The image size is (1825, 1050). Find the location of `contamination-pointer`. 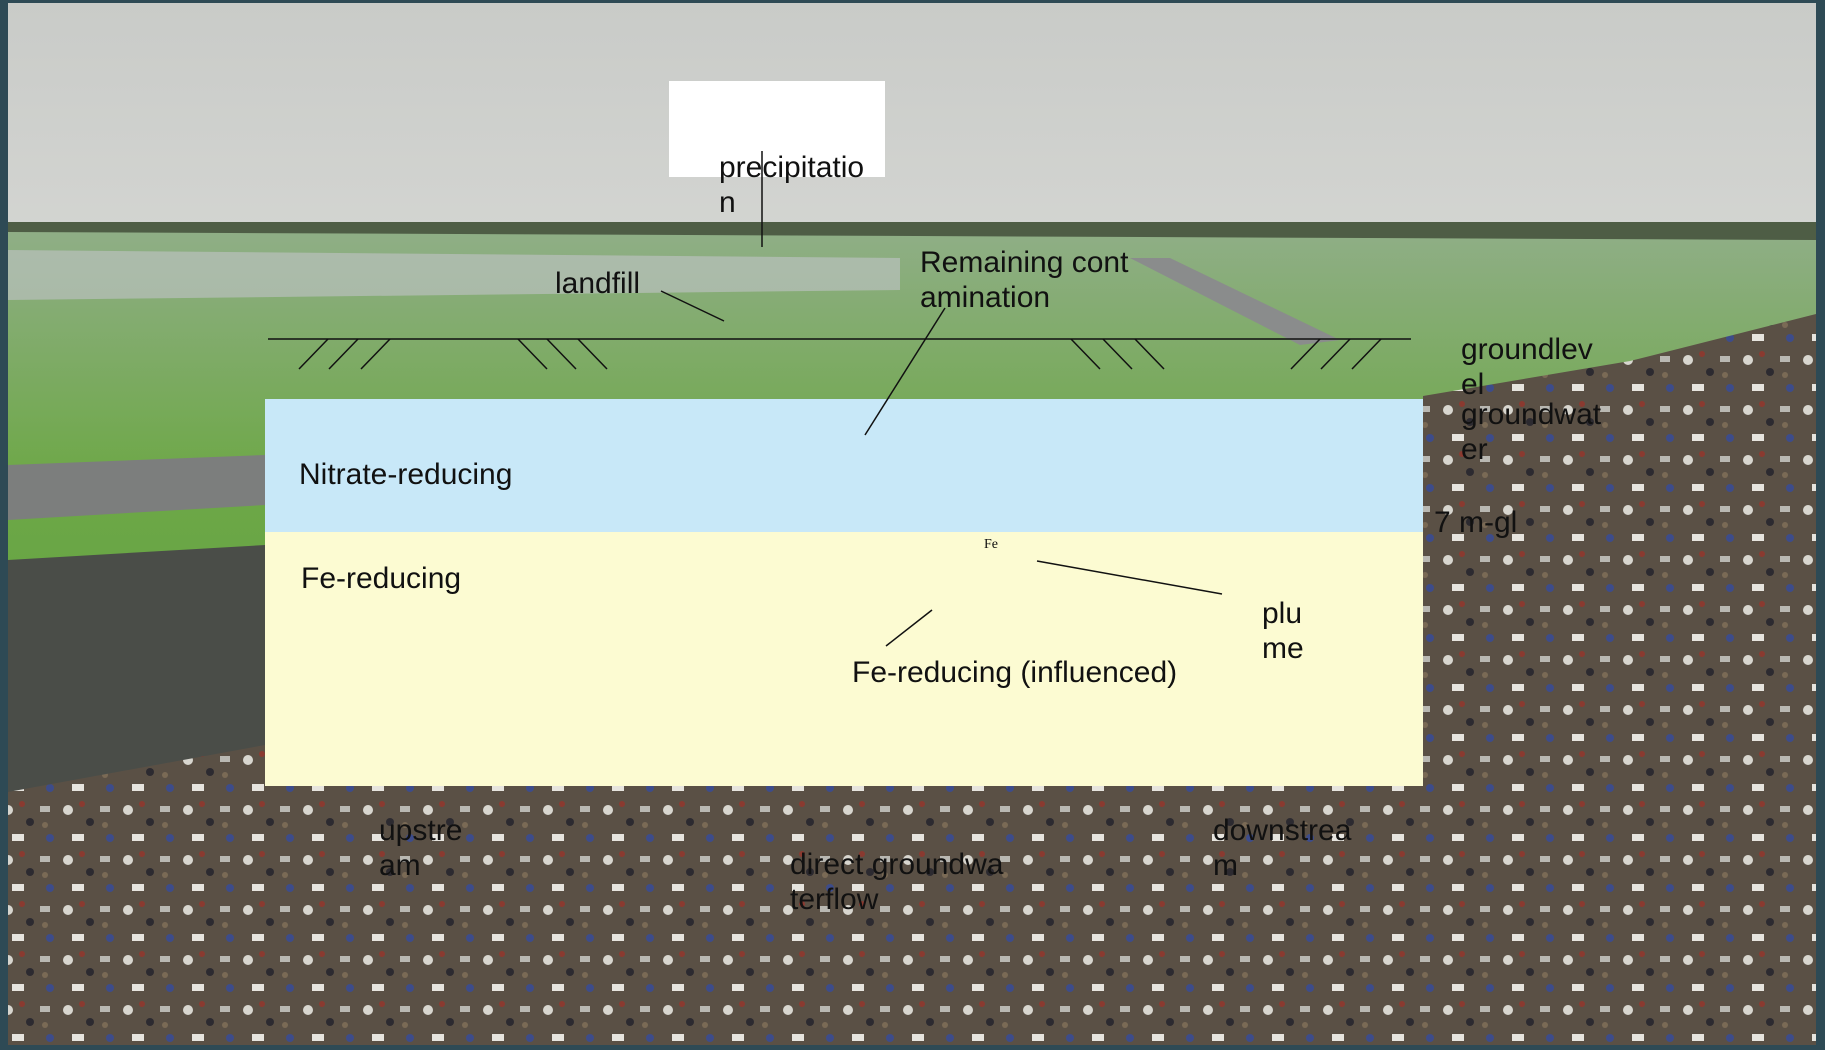

contamination-pointer is located at coordinates (905, 371).